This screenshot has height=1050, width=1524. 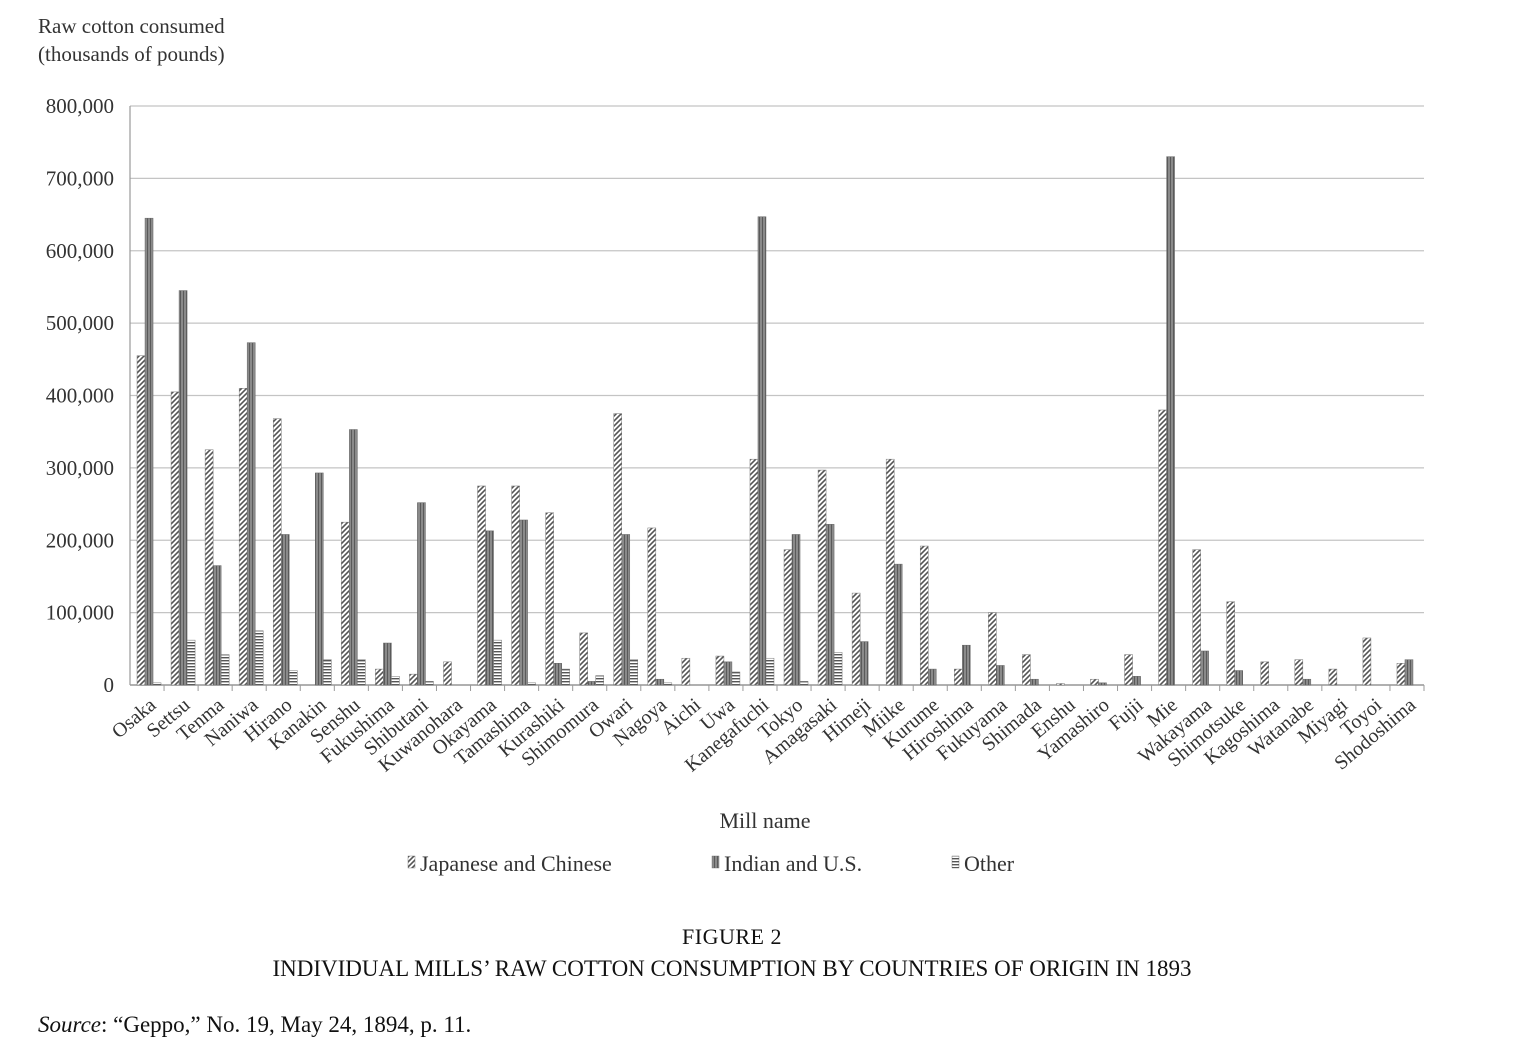 What do you see at coordinates (516, 863) in the screenshot?
I see `legend-label: Japanese and Chinese` at bounding box center [516, 863].